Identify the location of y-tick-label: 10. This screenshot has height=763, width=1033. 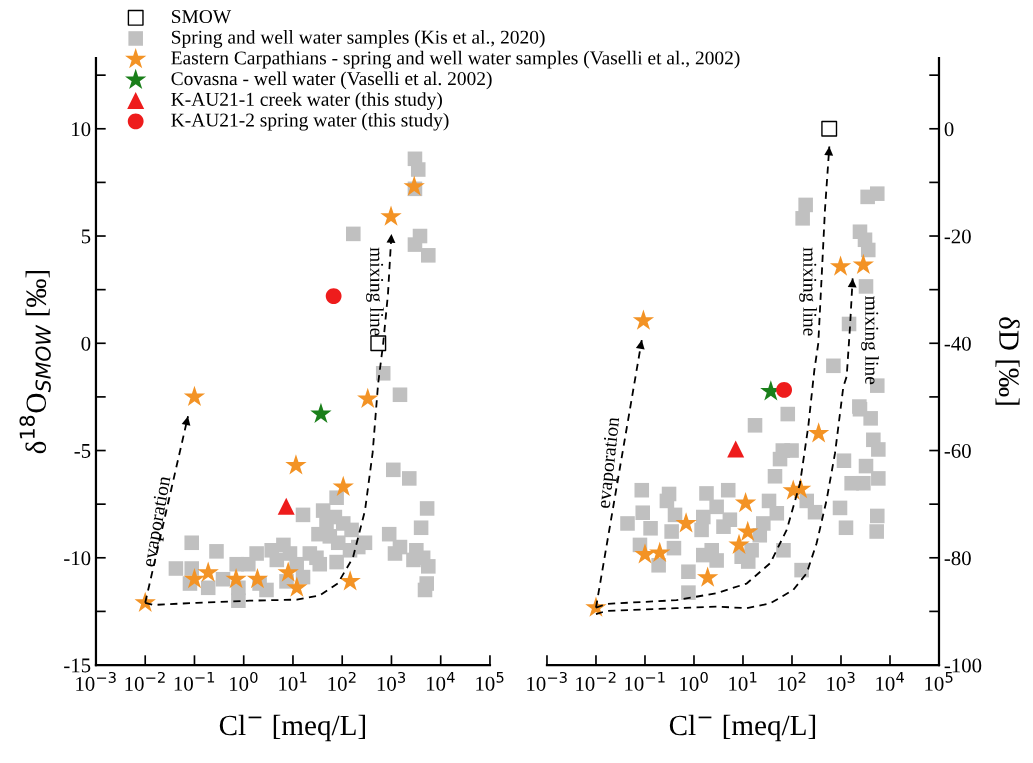
(81, 129).